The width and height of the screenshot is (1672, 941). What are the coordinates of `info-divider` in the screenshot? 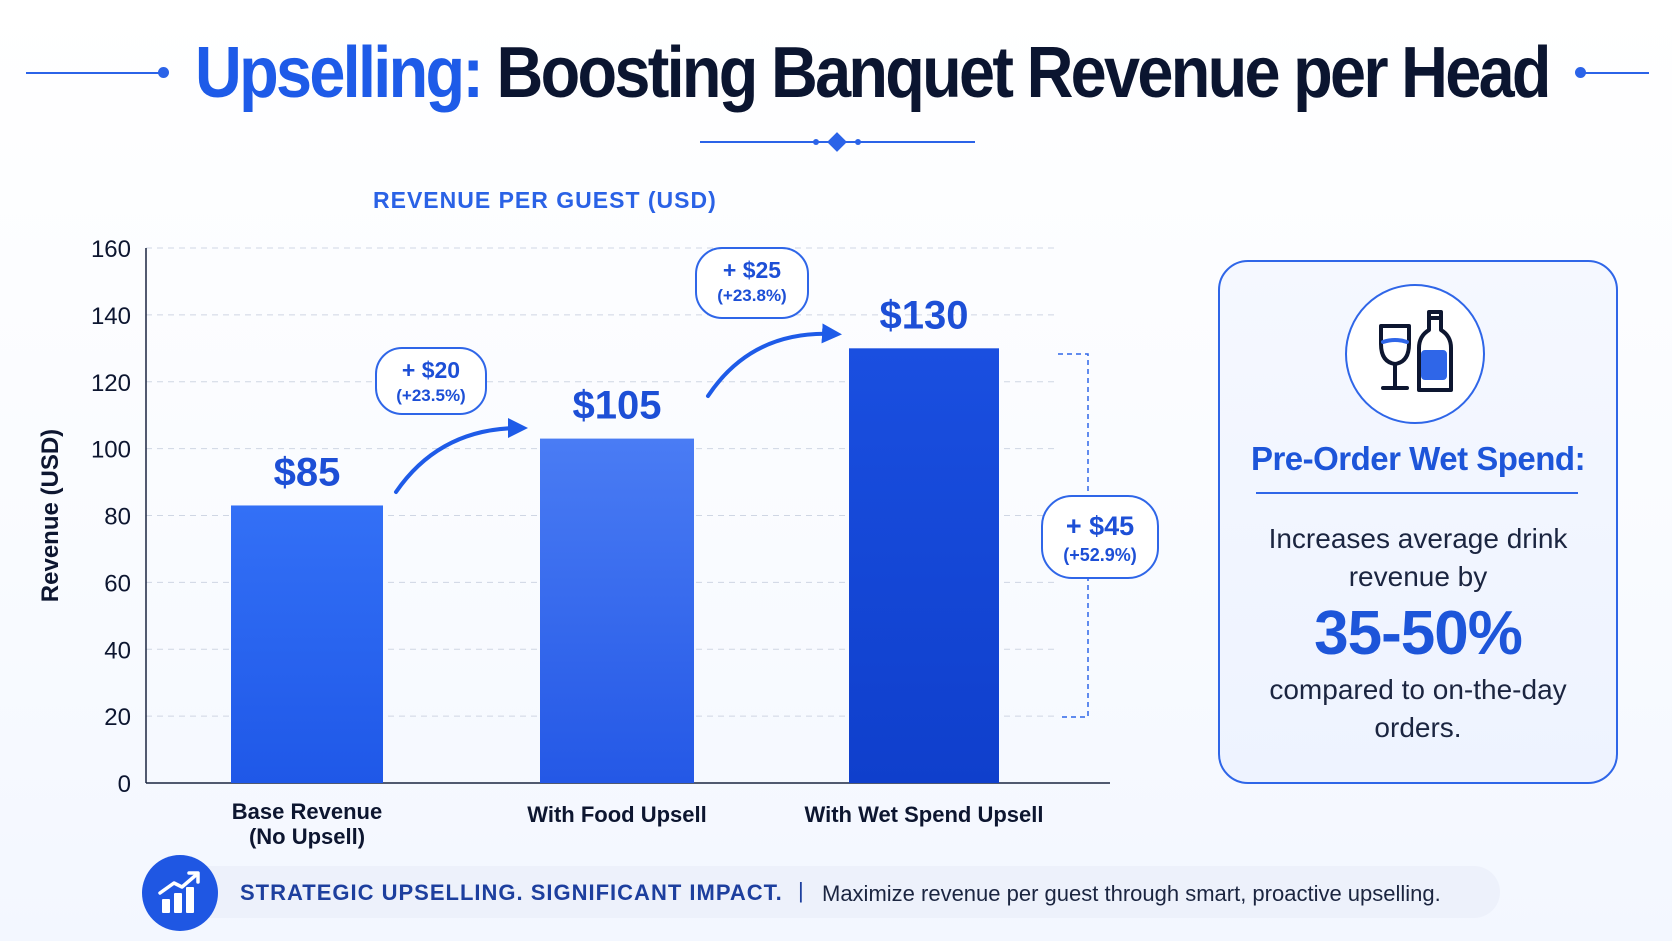 It's located at (1417, 493).